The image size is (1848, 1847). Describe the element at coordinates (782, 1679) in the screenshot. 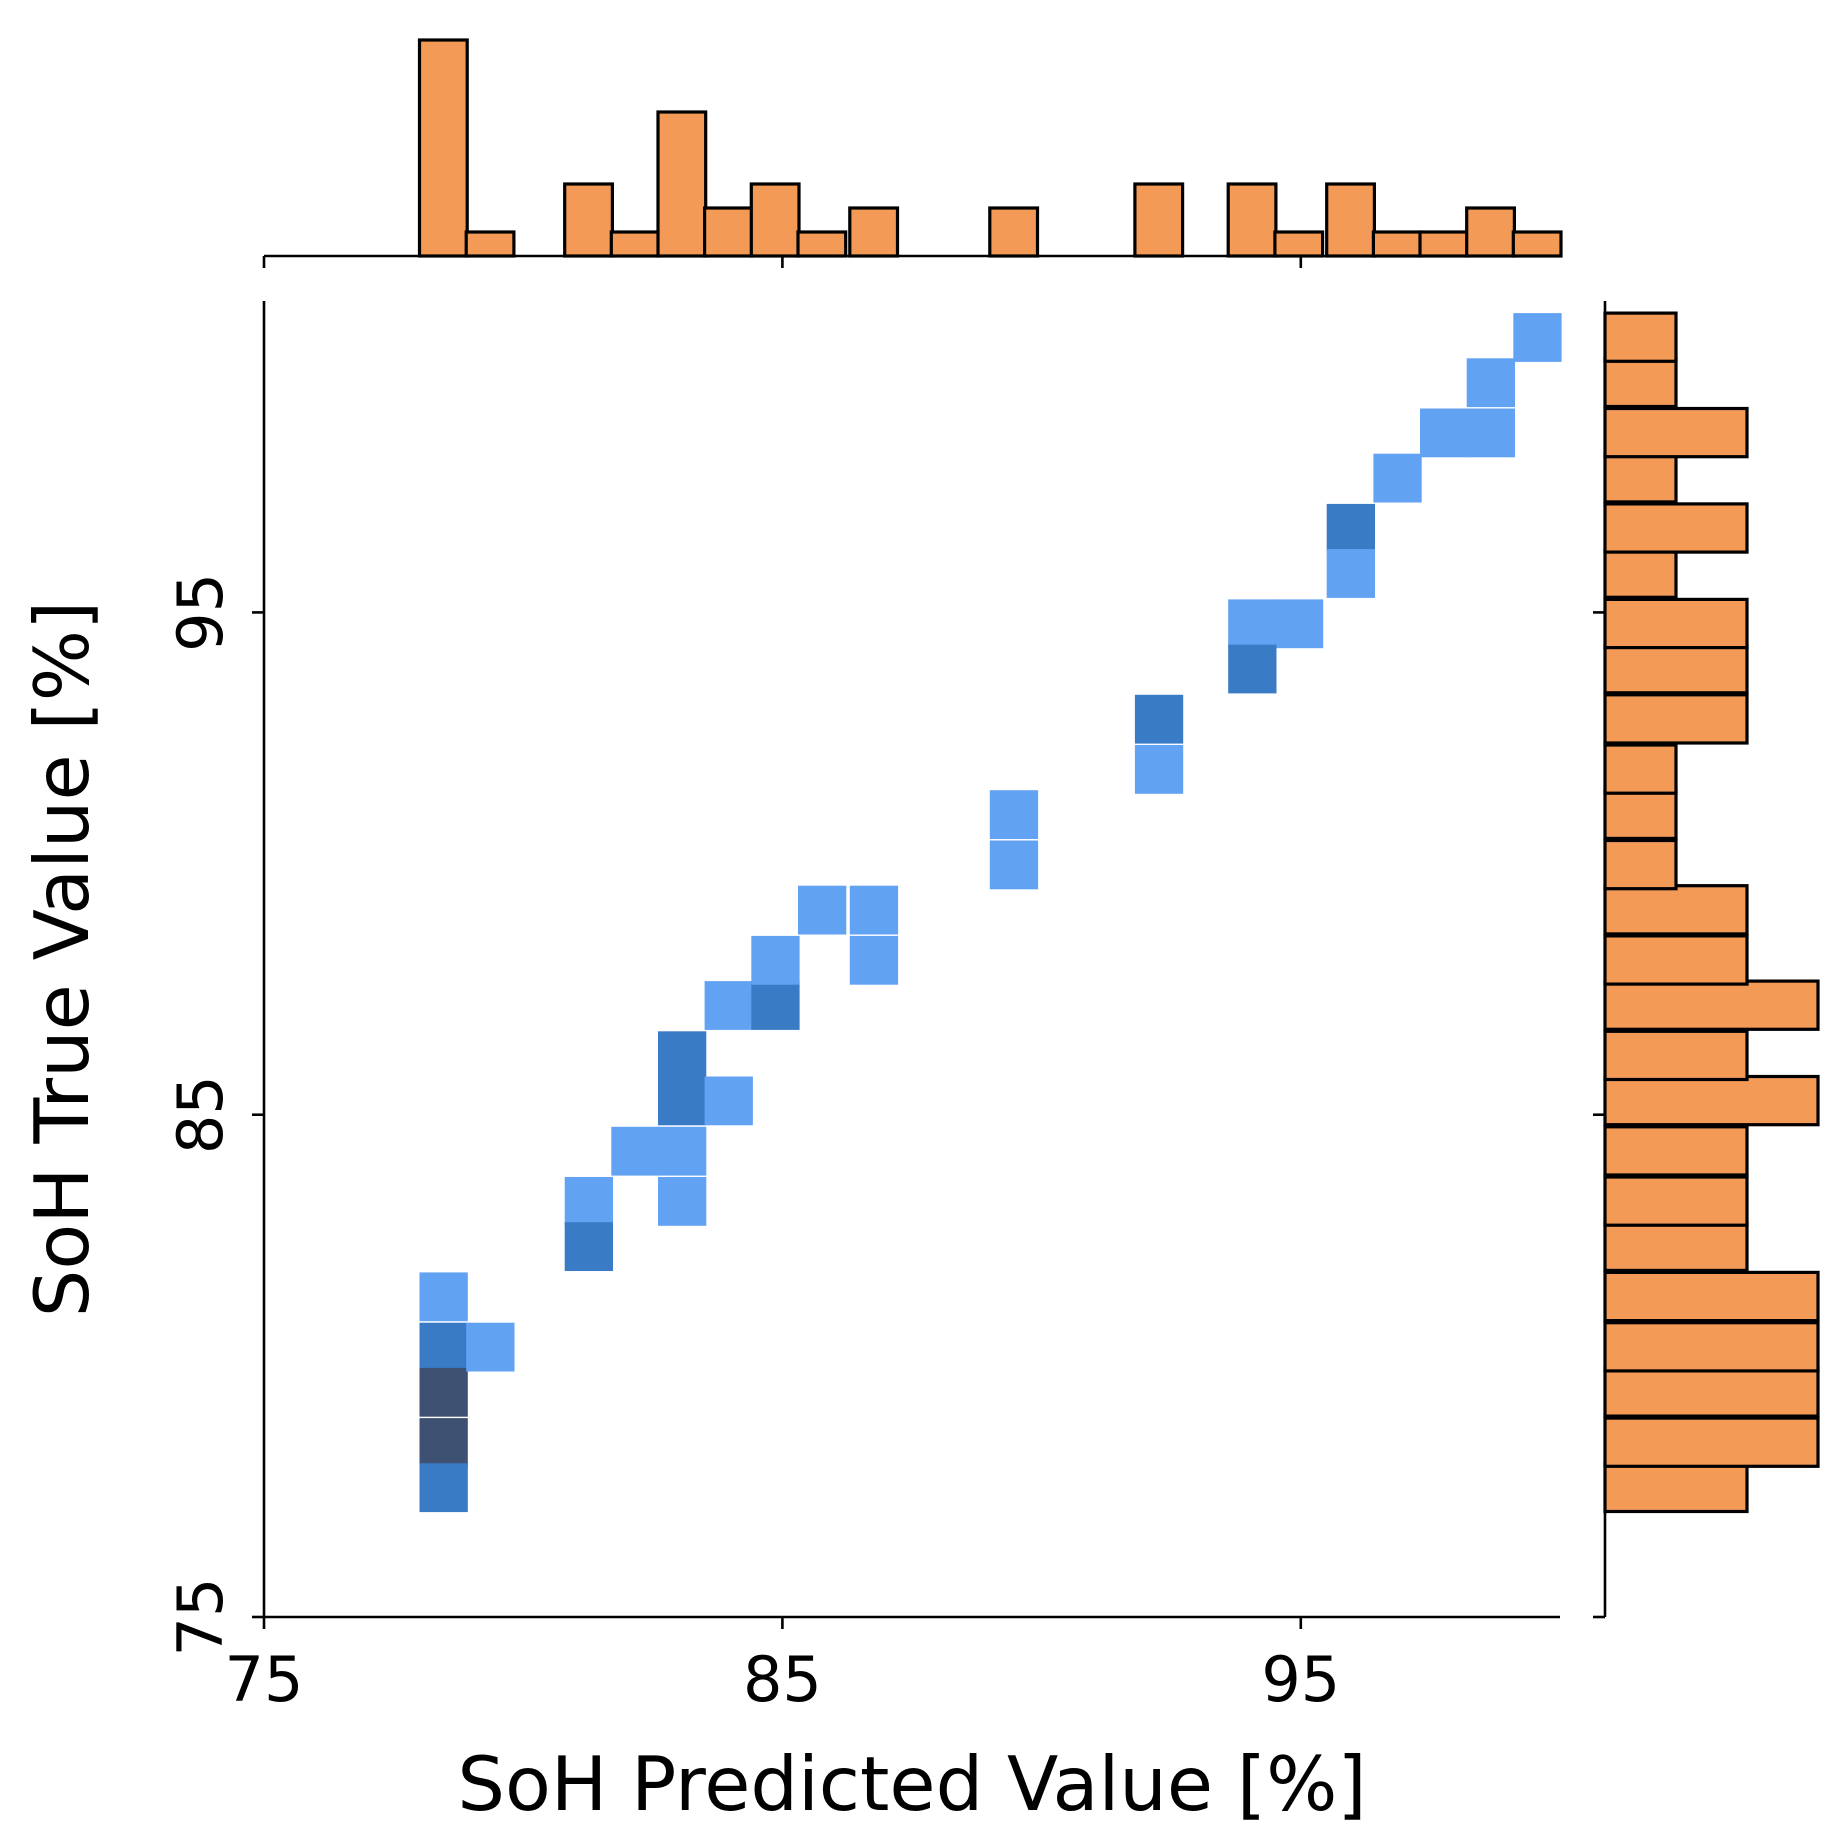

I see `x-tick-label: 85` at that location.